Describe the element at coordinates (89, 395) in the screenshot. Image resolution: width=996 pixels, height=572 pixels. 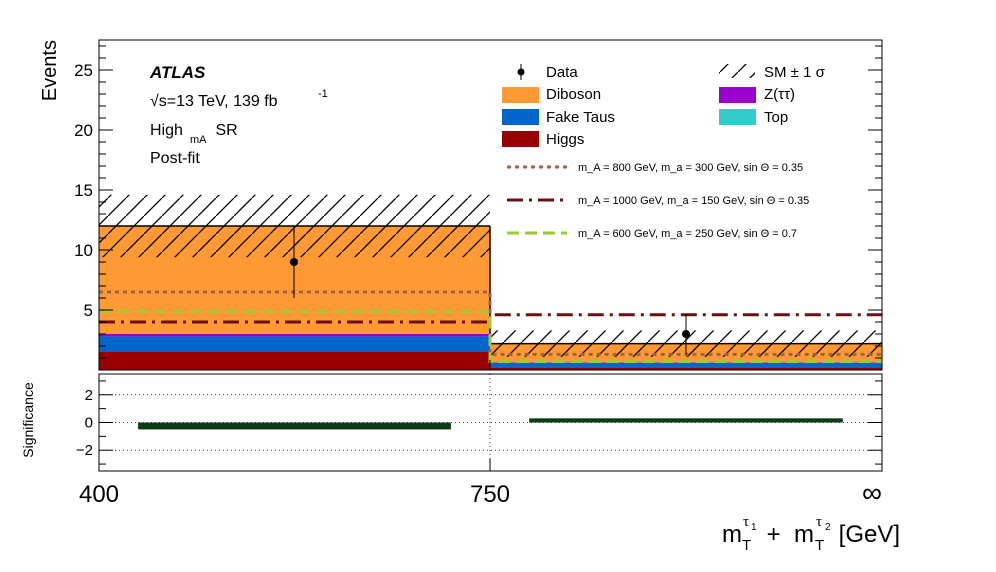
I see `sig-y-tick-label: 2` at that location.